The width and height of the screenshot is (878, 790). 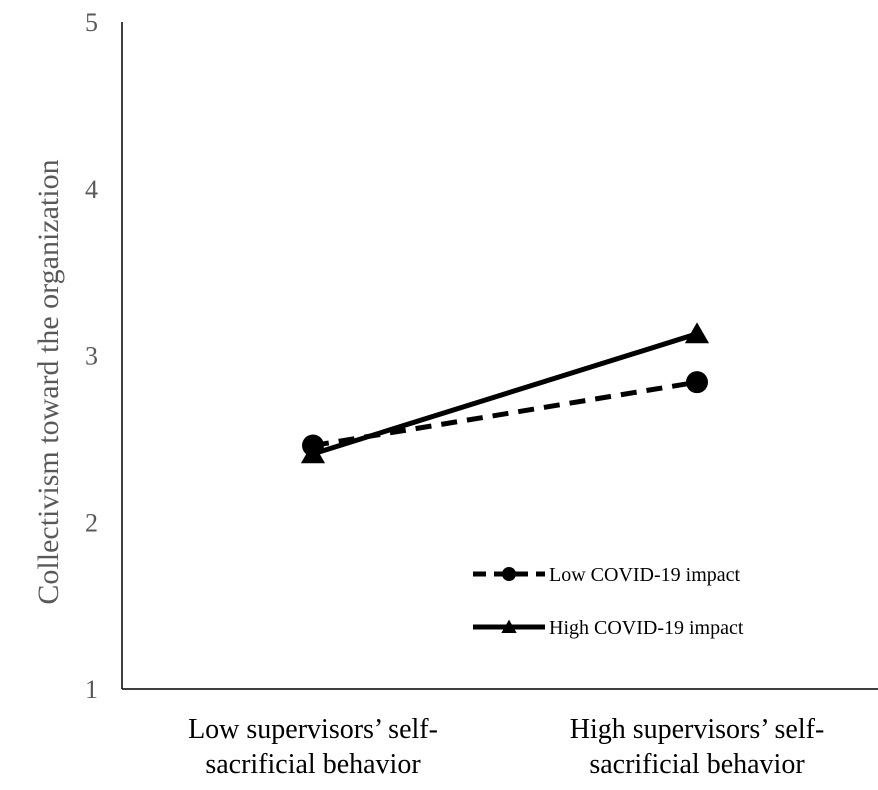 I want to click on y-tick-label: 2, so click(x=91, y=522).